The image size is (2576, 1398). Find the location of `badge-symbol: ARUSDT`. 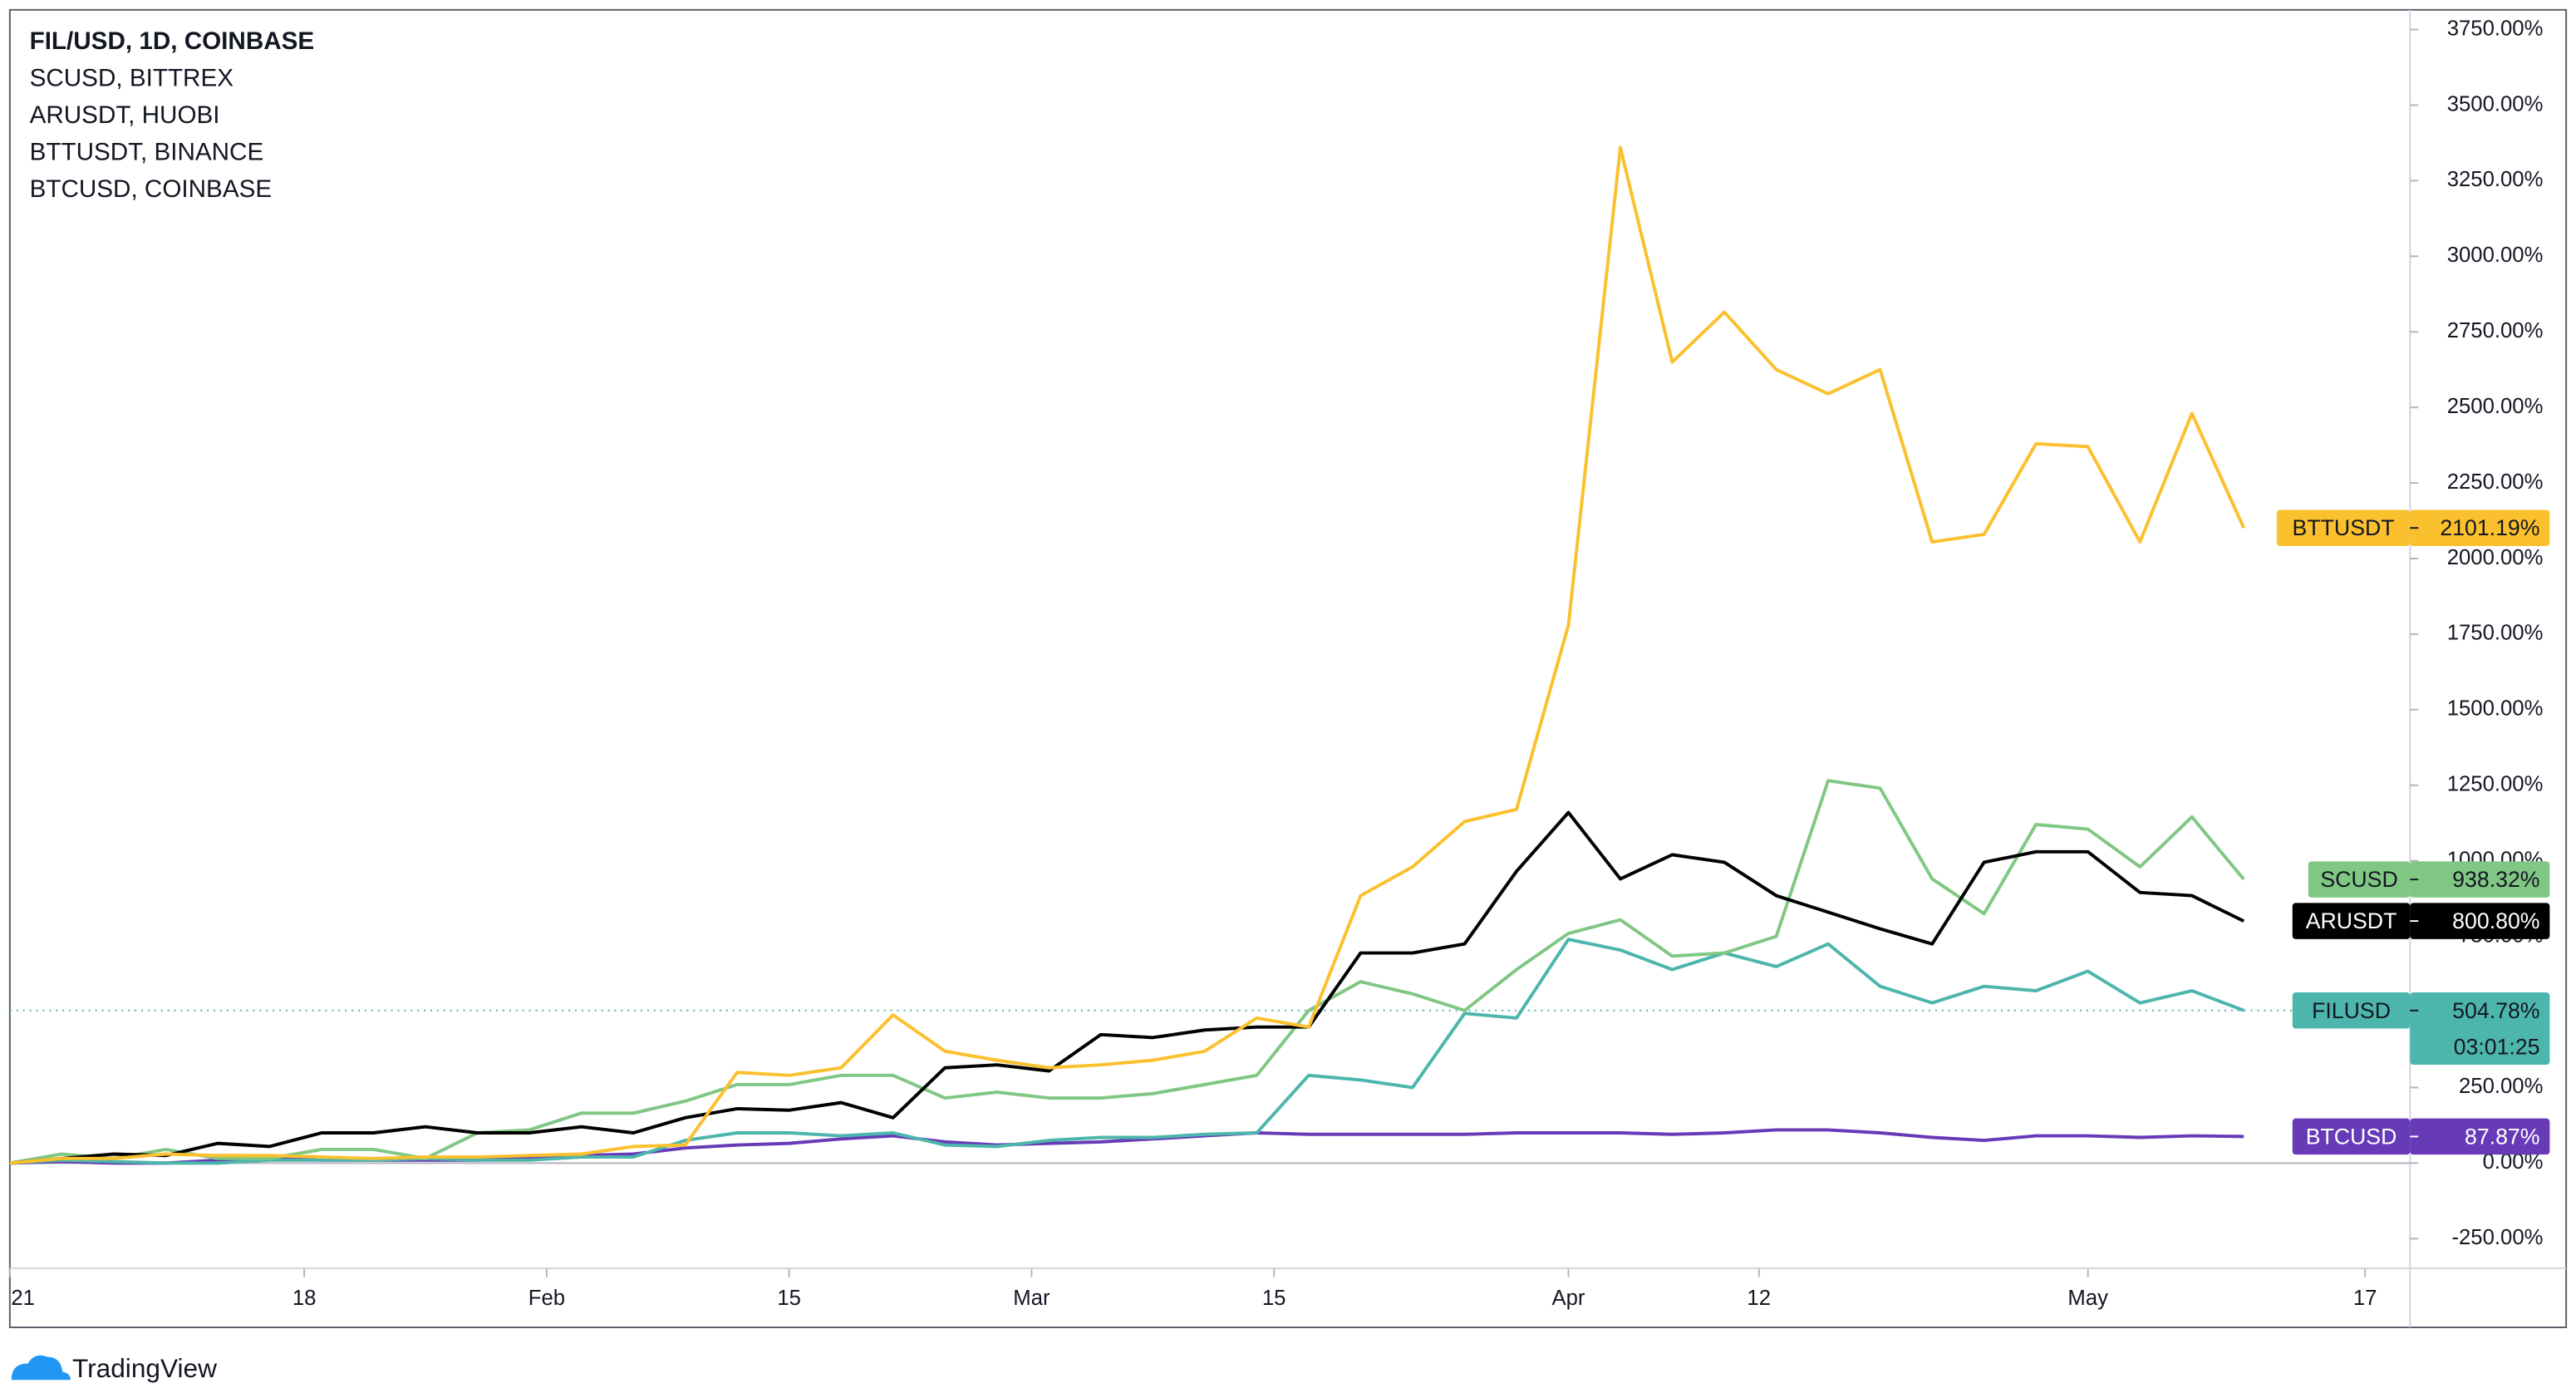

badge-symbol: ARUSDT is located at coordinates (2351, 920).